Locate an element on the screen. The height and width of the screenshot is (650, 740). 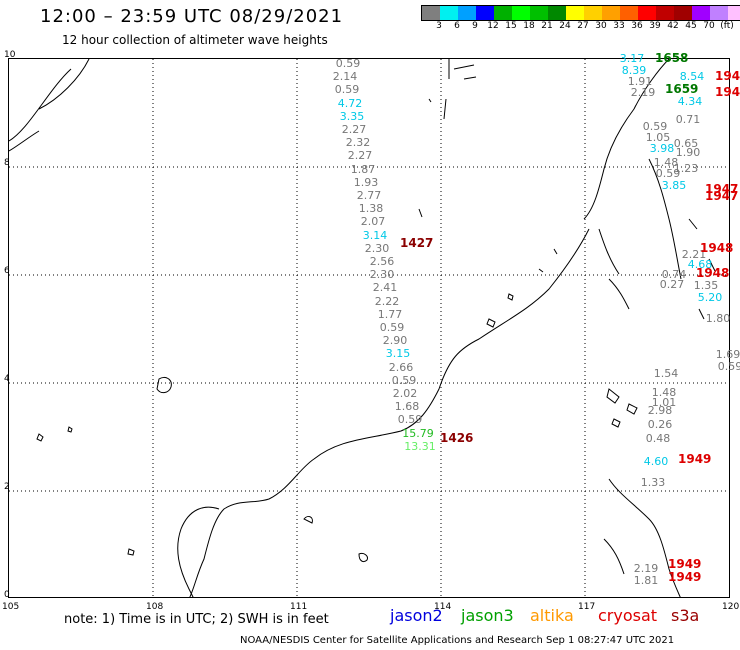
wave-height-value: 1.35 is located at coordinates (706, 285).